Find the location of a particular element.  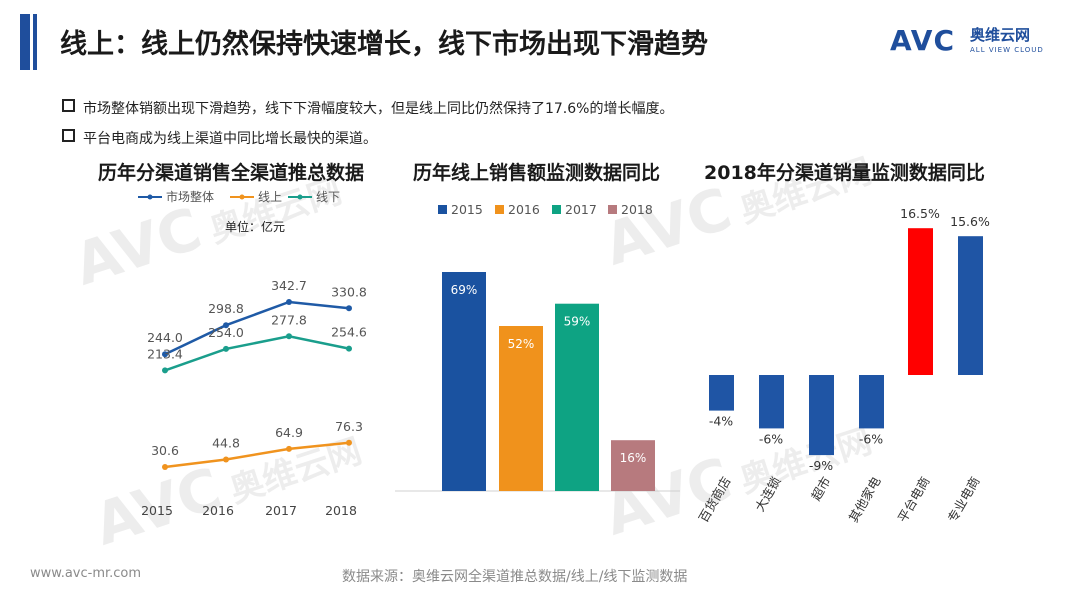

chart1-unit-label: 单位：亿元 is located at coordinates (255, 226).